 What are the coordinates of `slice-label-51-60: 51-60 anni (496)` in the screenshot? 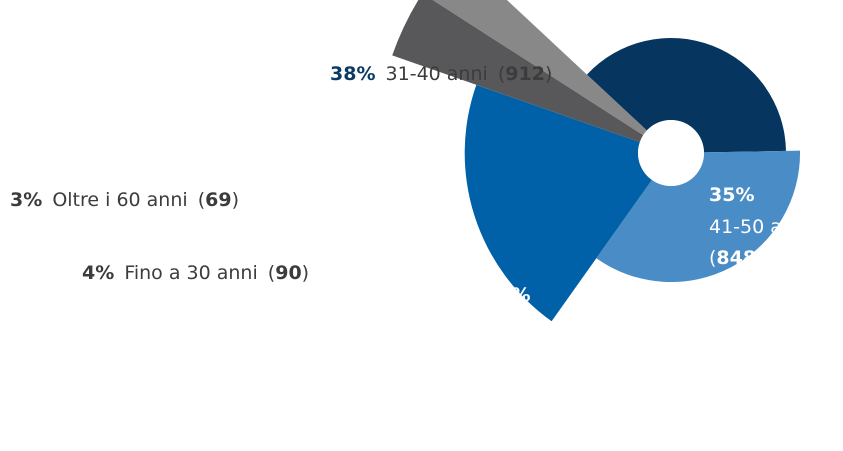 It's located at (555, 328).